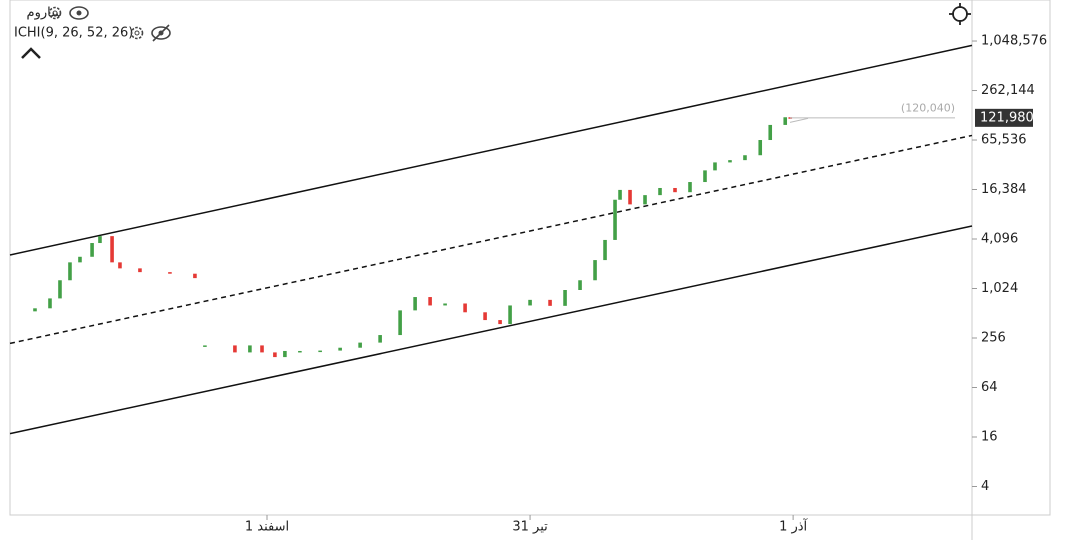 The image size is (1066, 544). What do you see at coordinates (161, 33) in the screenshot?
I see `hide-icon` at bounding box center [161, 33].